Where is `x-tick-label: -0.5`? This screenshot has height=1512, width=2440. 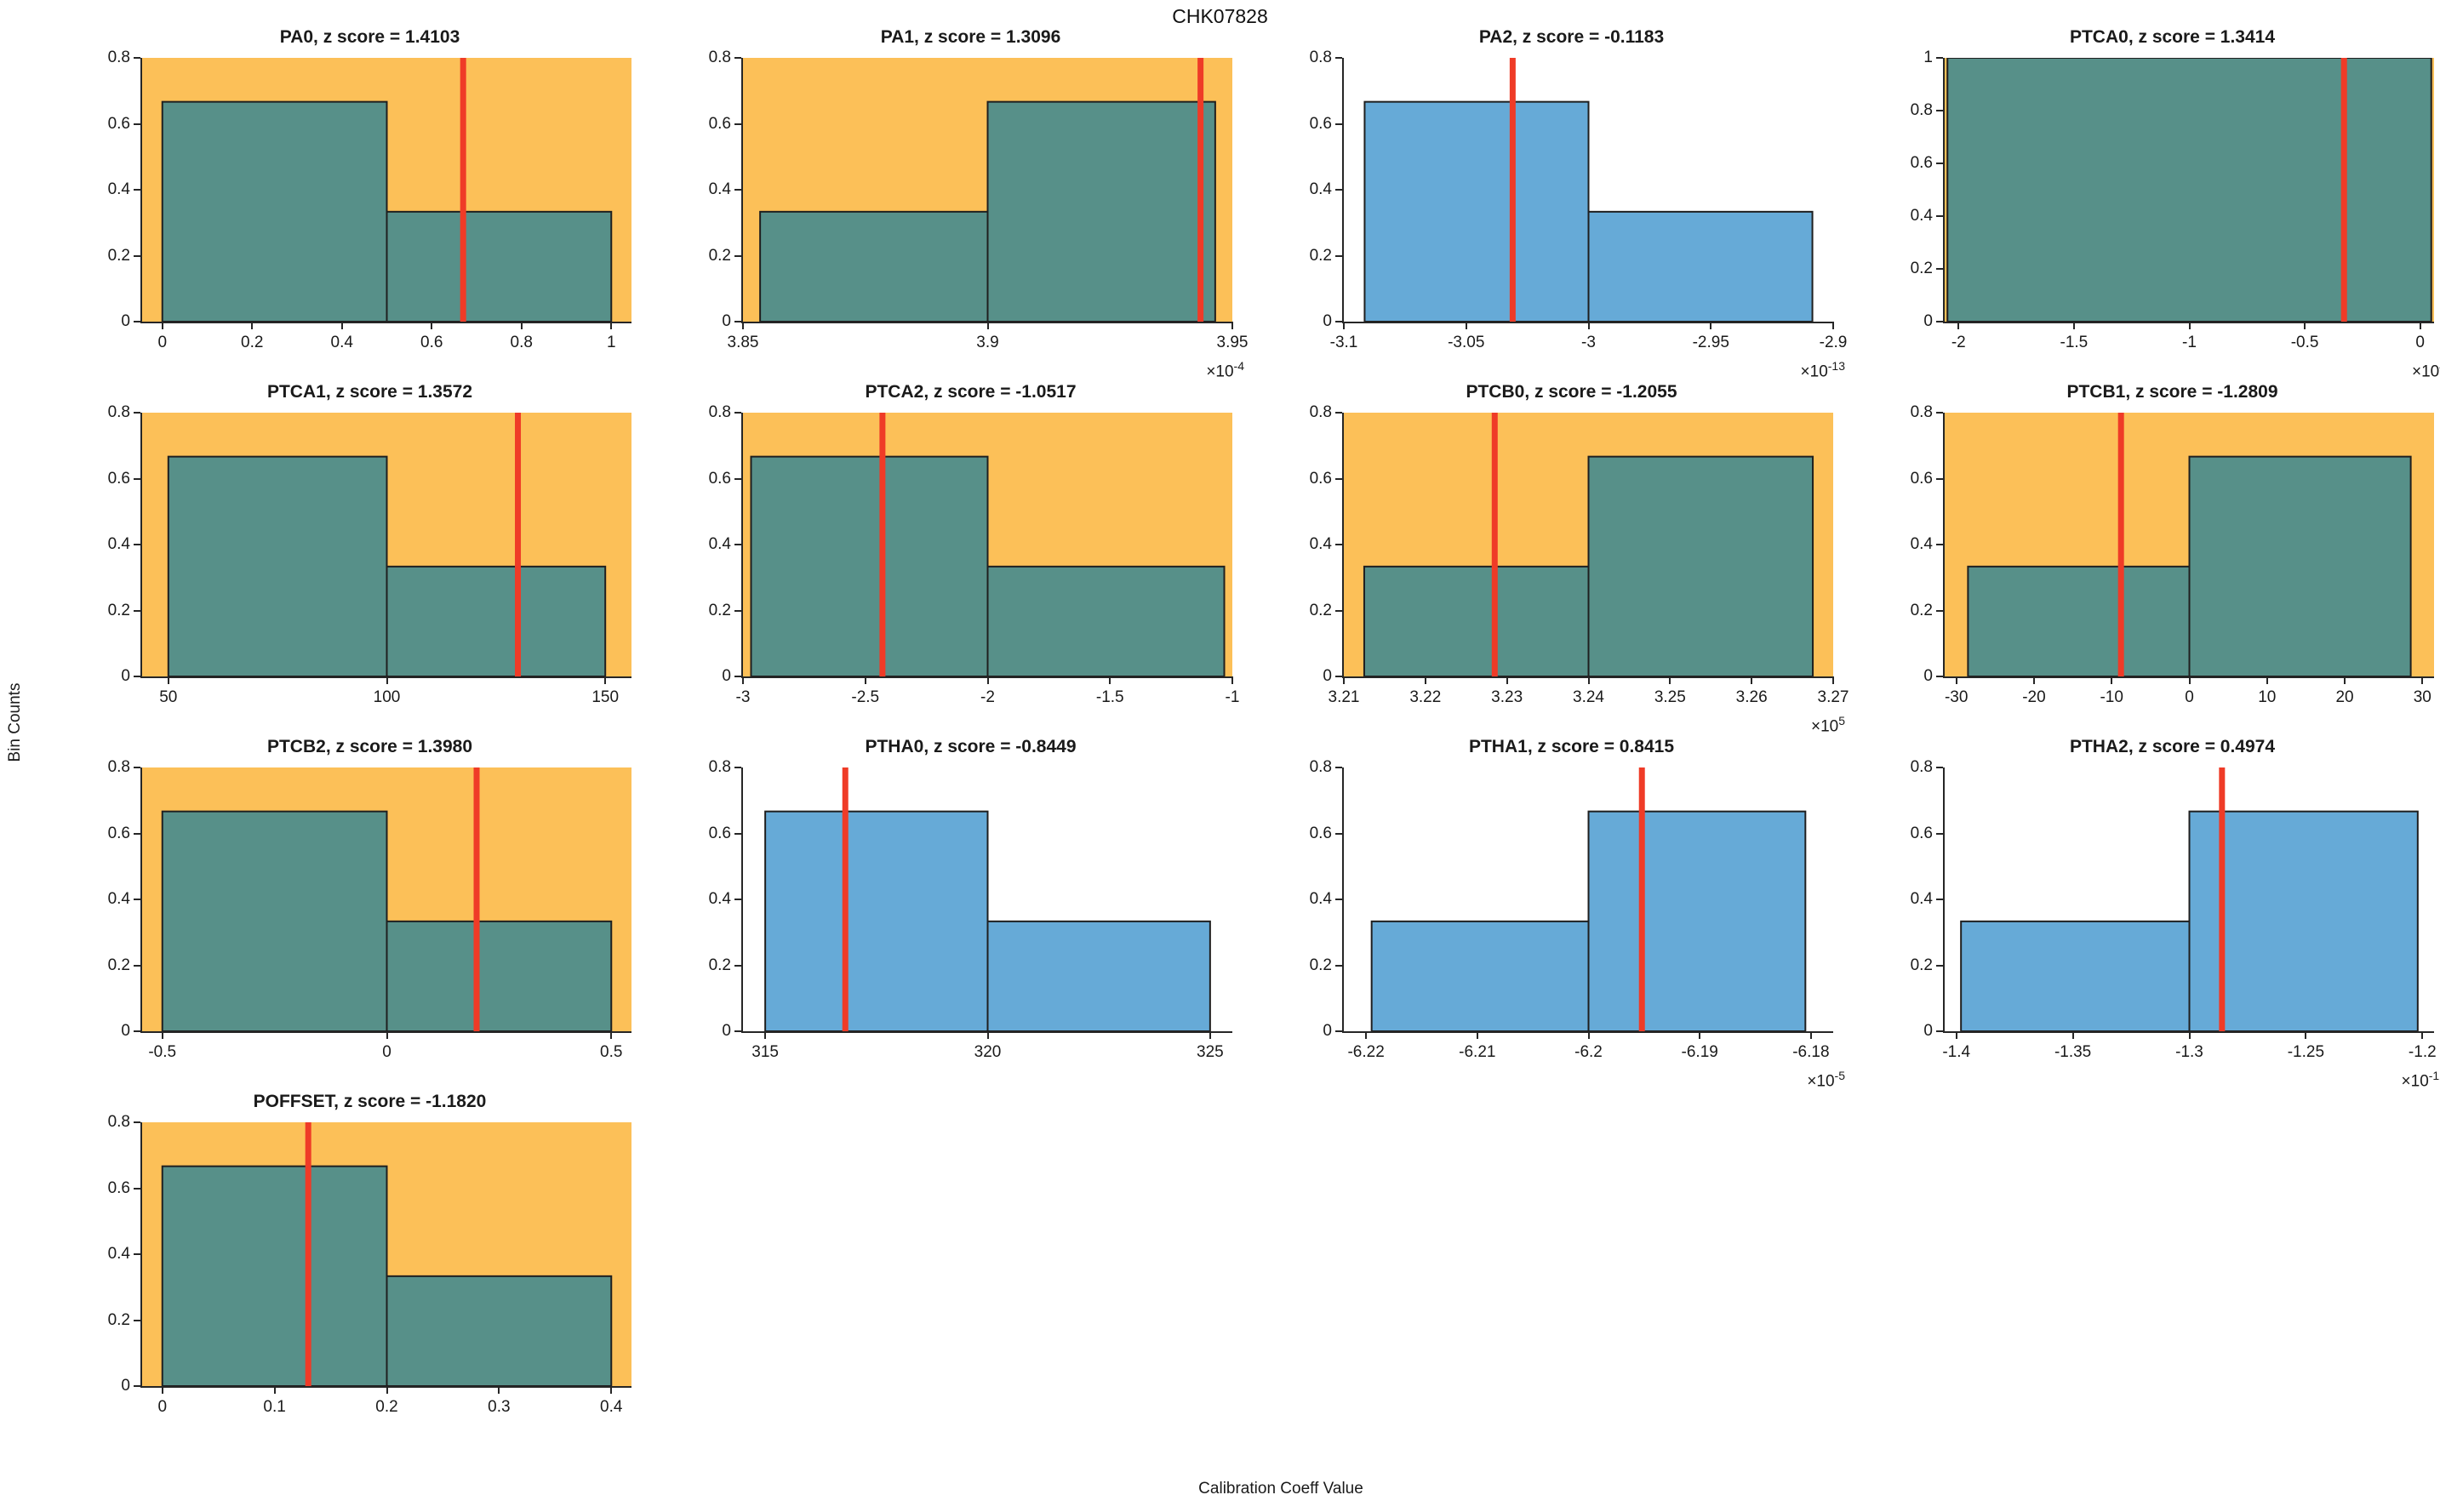
x-tick-label: -0.5 is located at coordinates (2304, 342).